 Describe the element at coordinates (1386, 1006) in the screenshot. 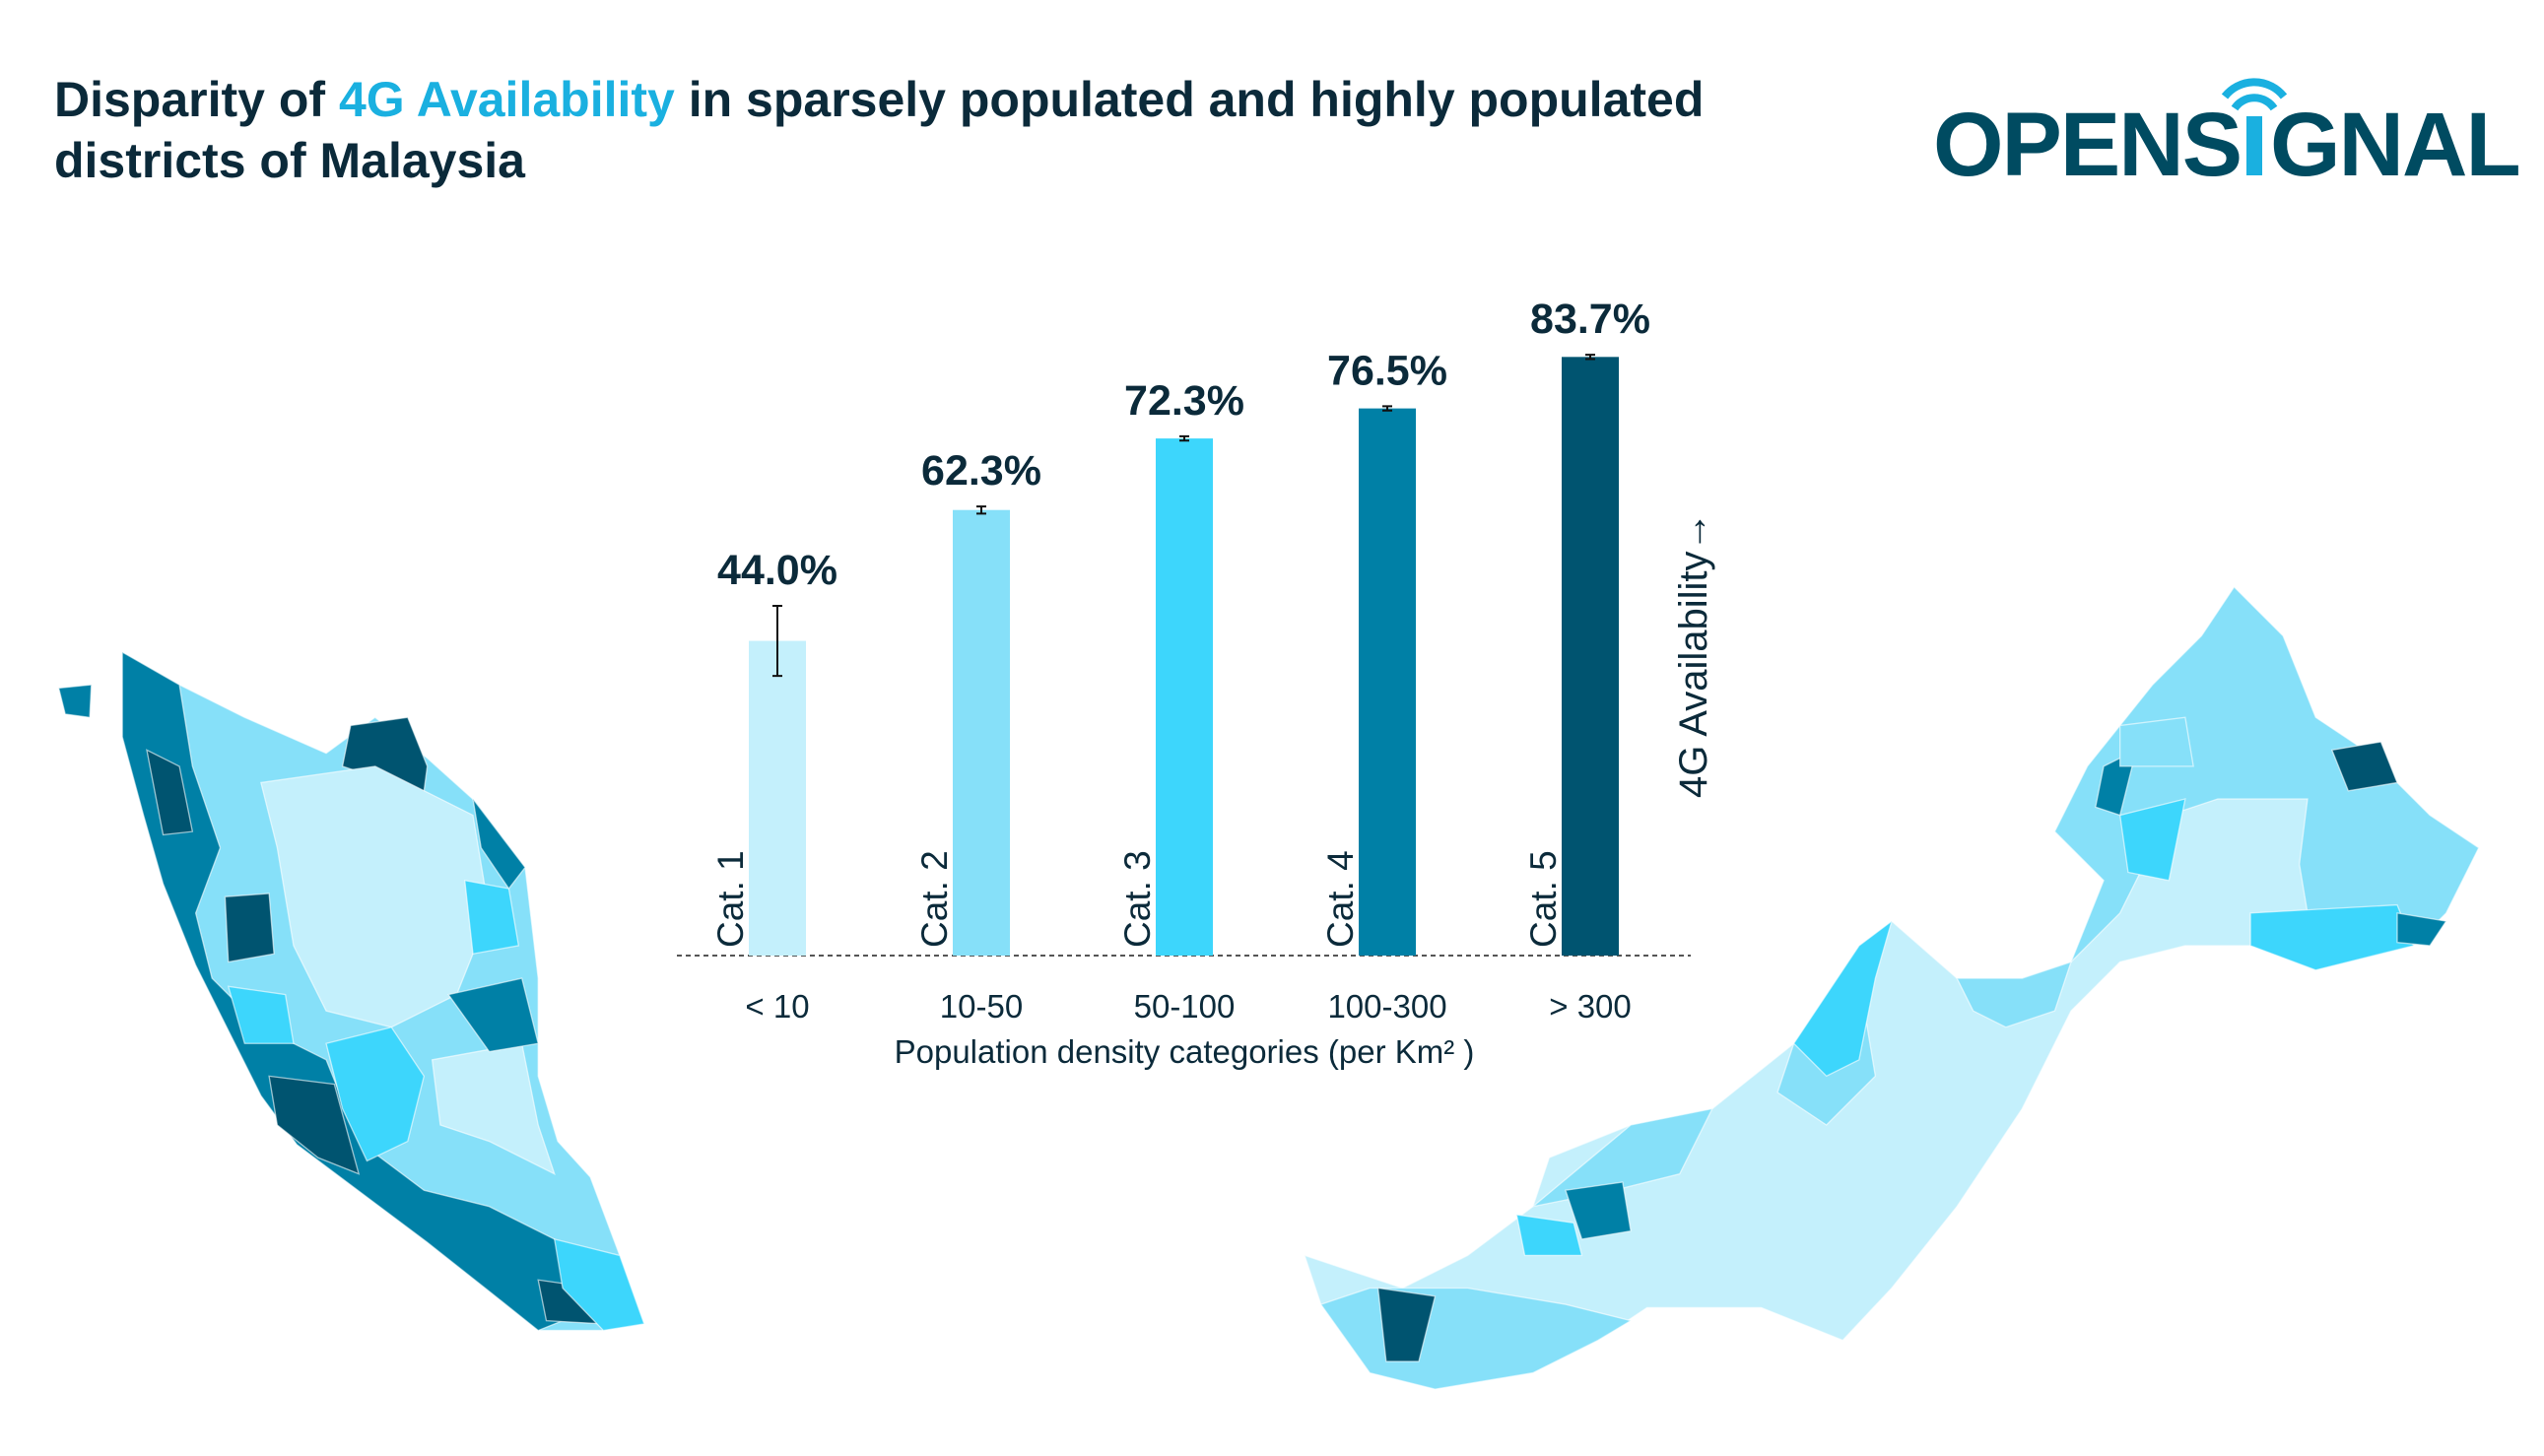

I see `x-tick-4: 100-300` at that location.